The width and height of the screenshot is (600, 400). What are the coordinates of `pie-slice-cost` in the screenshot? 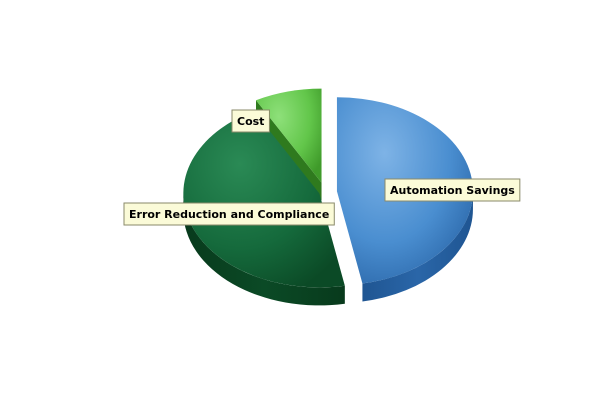 It's located at (288, 135).